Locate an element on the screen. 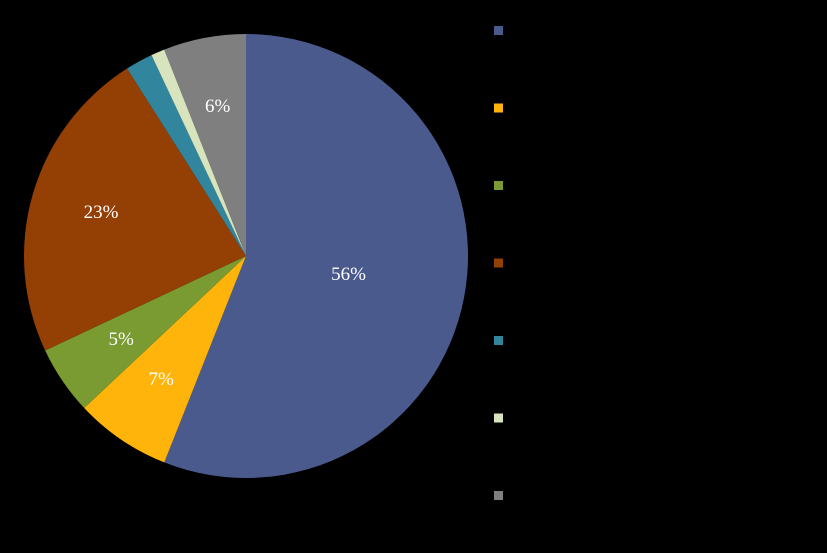 The image size is (827, 553). slice-label-2: 5% is located at coordinates (121, 339).